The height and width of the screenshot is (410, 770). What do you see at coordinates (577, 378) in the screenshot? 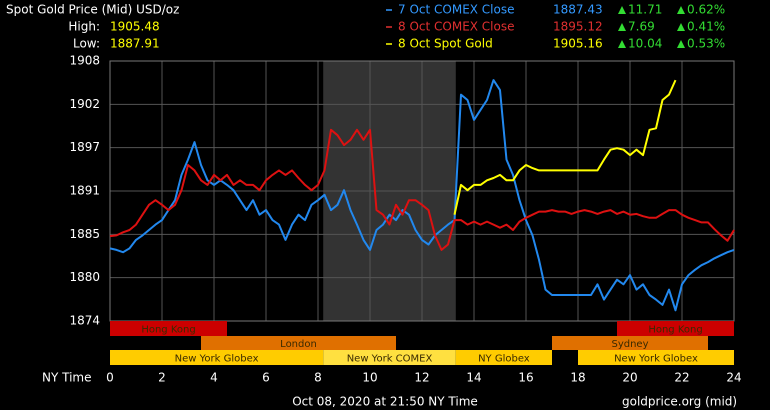
I see `x-tick-label: 18` at bounding box center [577, 378].